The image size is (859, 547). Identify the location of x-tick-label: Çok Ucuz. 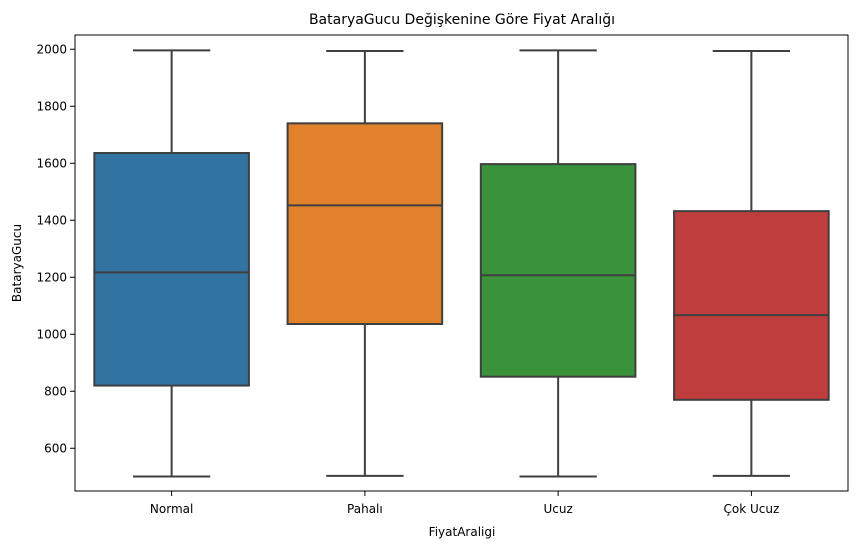
(751, 509).